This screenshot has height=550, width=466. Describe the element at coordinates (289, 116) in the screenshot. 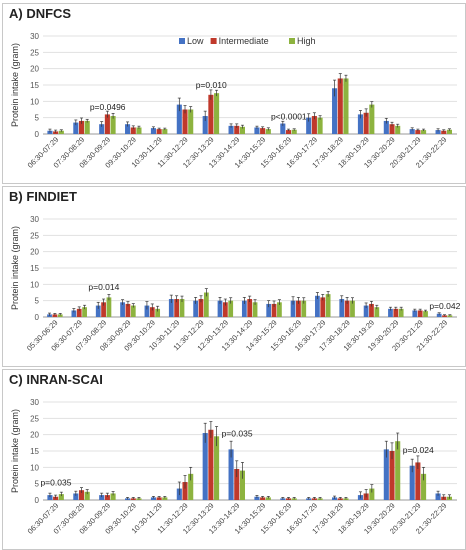

I see `p-value-annotation: p<0.0001` at that location.